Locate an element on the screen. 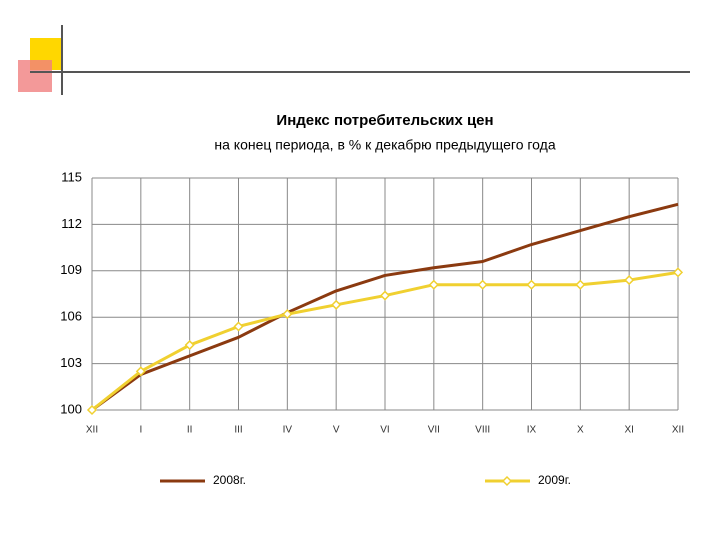 The image size is (720, 540). deco-square is located at coordinates (35, 76).